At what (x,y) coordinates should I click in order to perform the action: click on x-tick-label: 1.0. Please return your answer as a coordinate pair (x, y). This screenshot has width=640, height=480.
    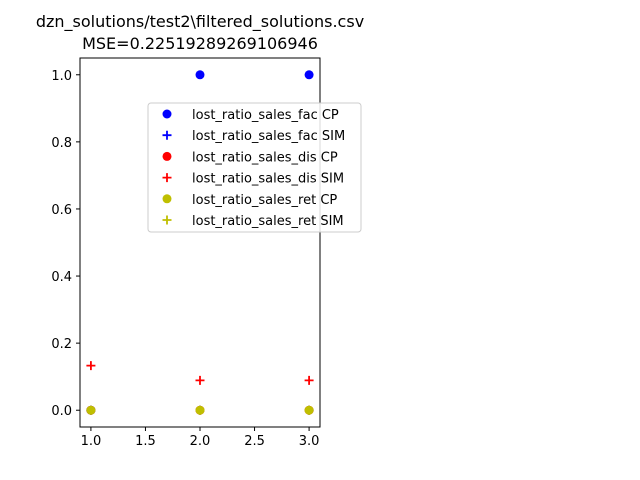
    Looking at the image, I should click on (91, 441).